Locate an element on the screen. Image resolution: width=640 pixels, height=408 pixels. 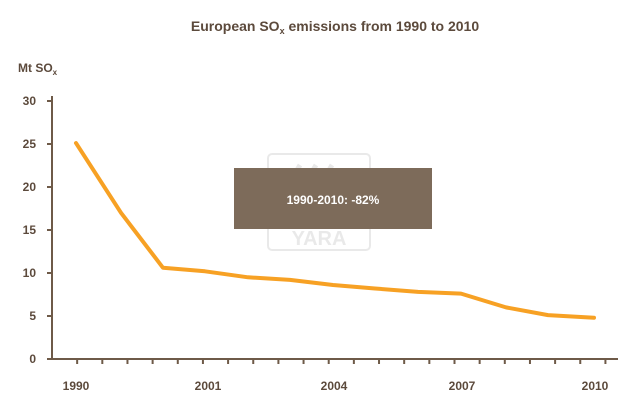
annotation-label: 1990-2010: -82% is located at coordinates (333, 200).